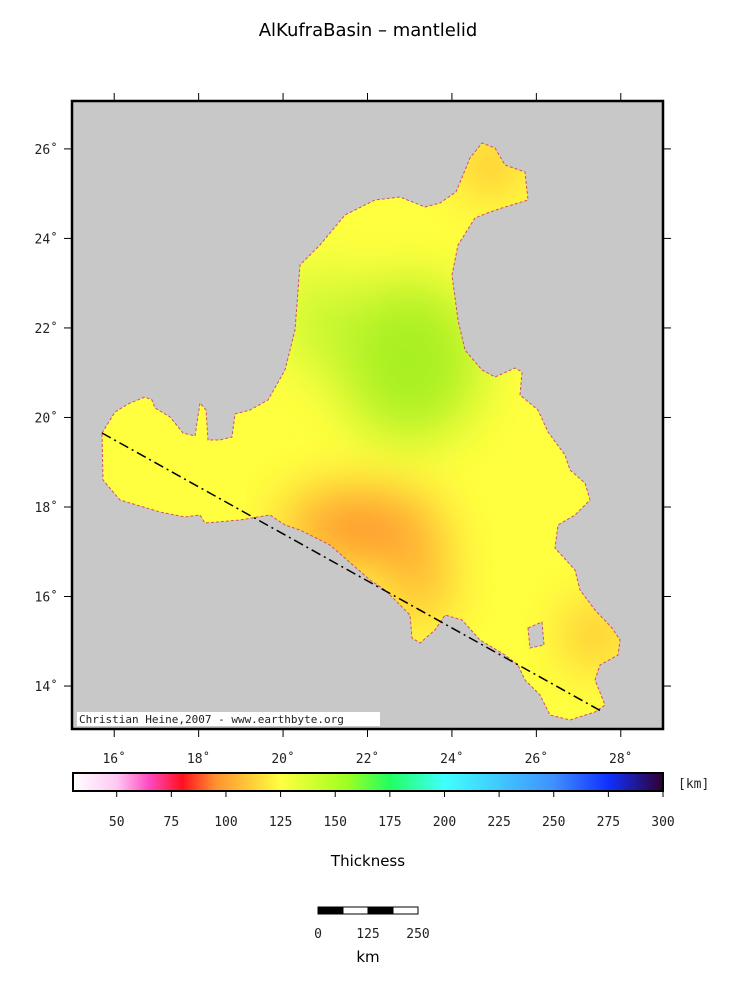 Image resolution: width=731 pixels, height=987 pixels. I want to click on colorbar-tick-label: 250, so click(553, 822).